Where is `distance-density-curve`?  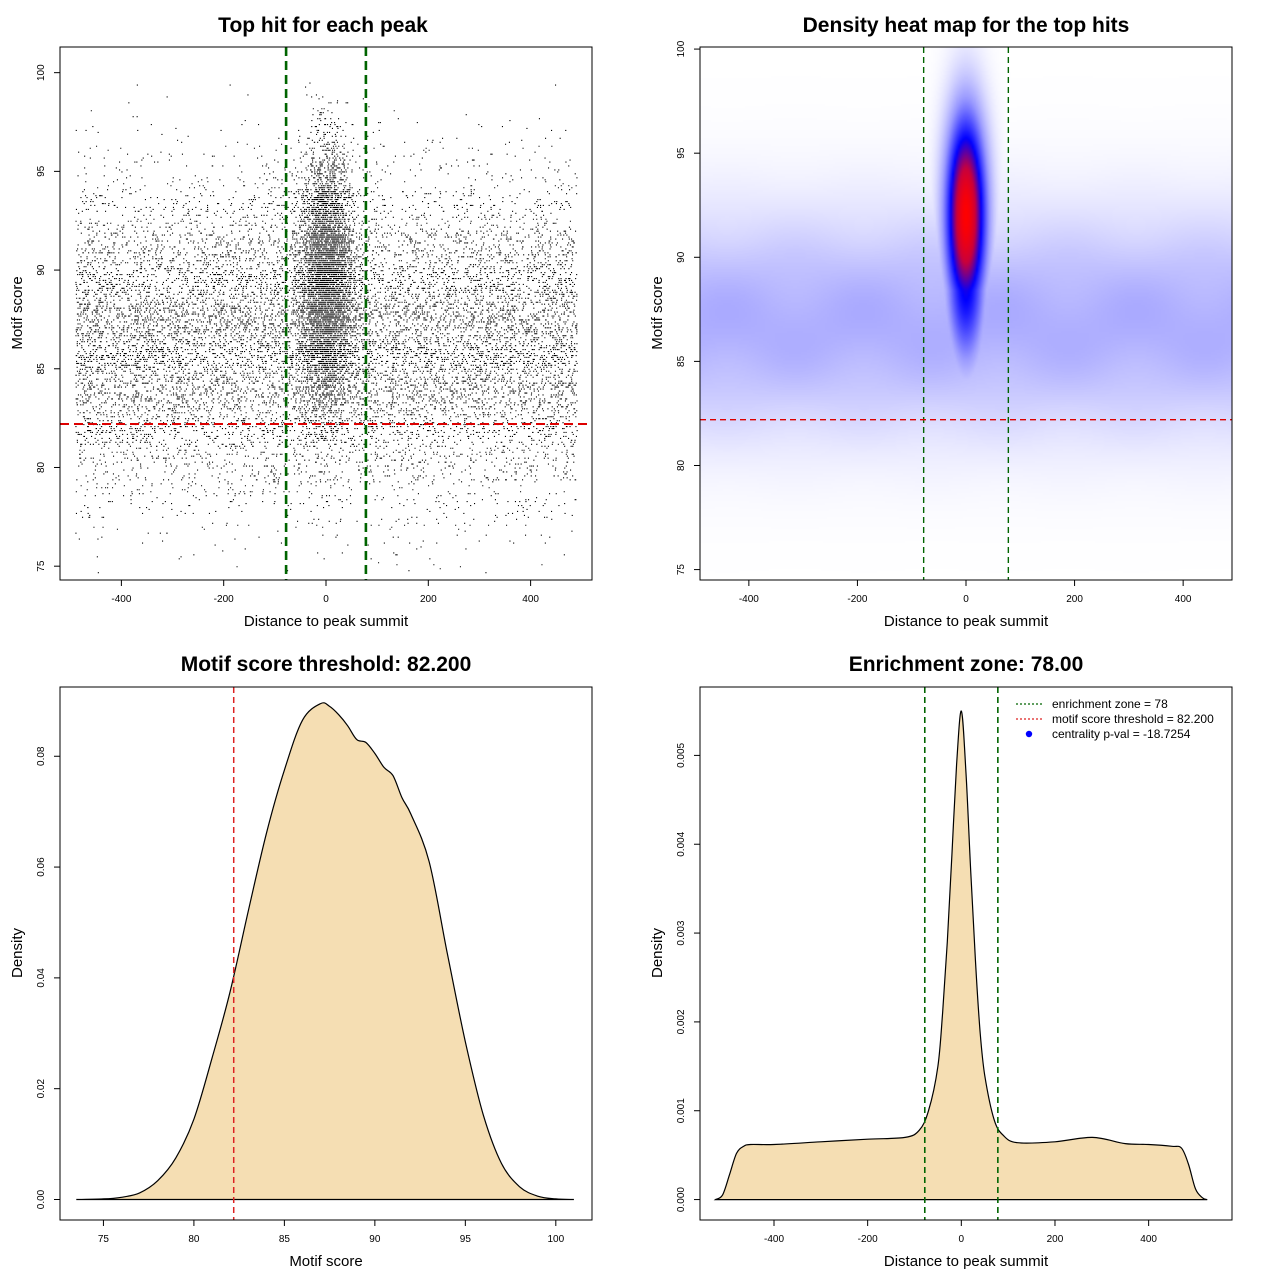 distance-density-curve is located at coordinates (960, 955).